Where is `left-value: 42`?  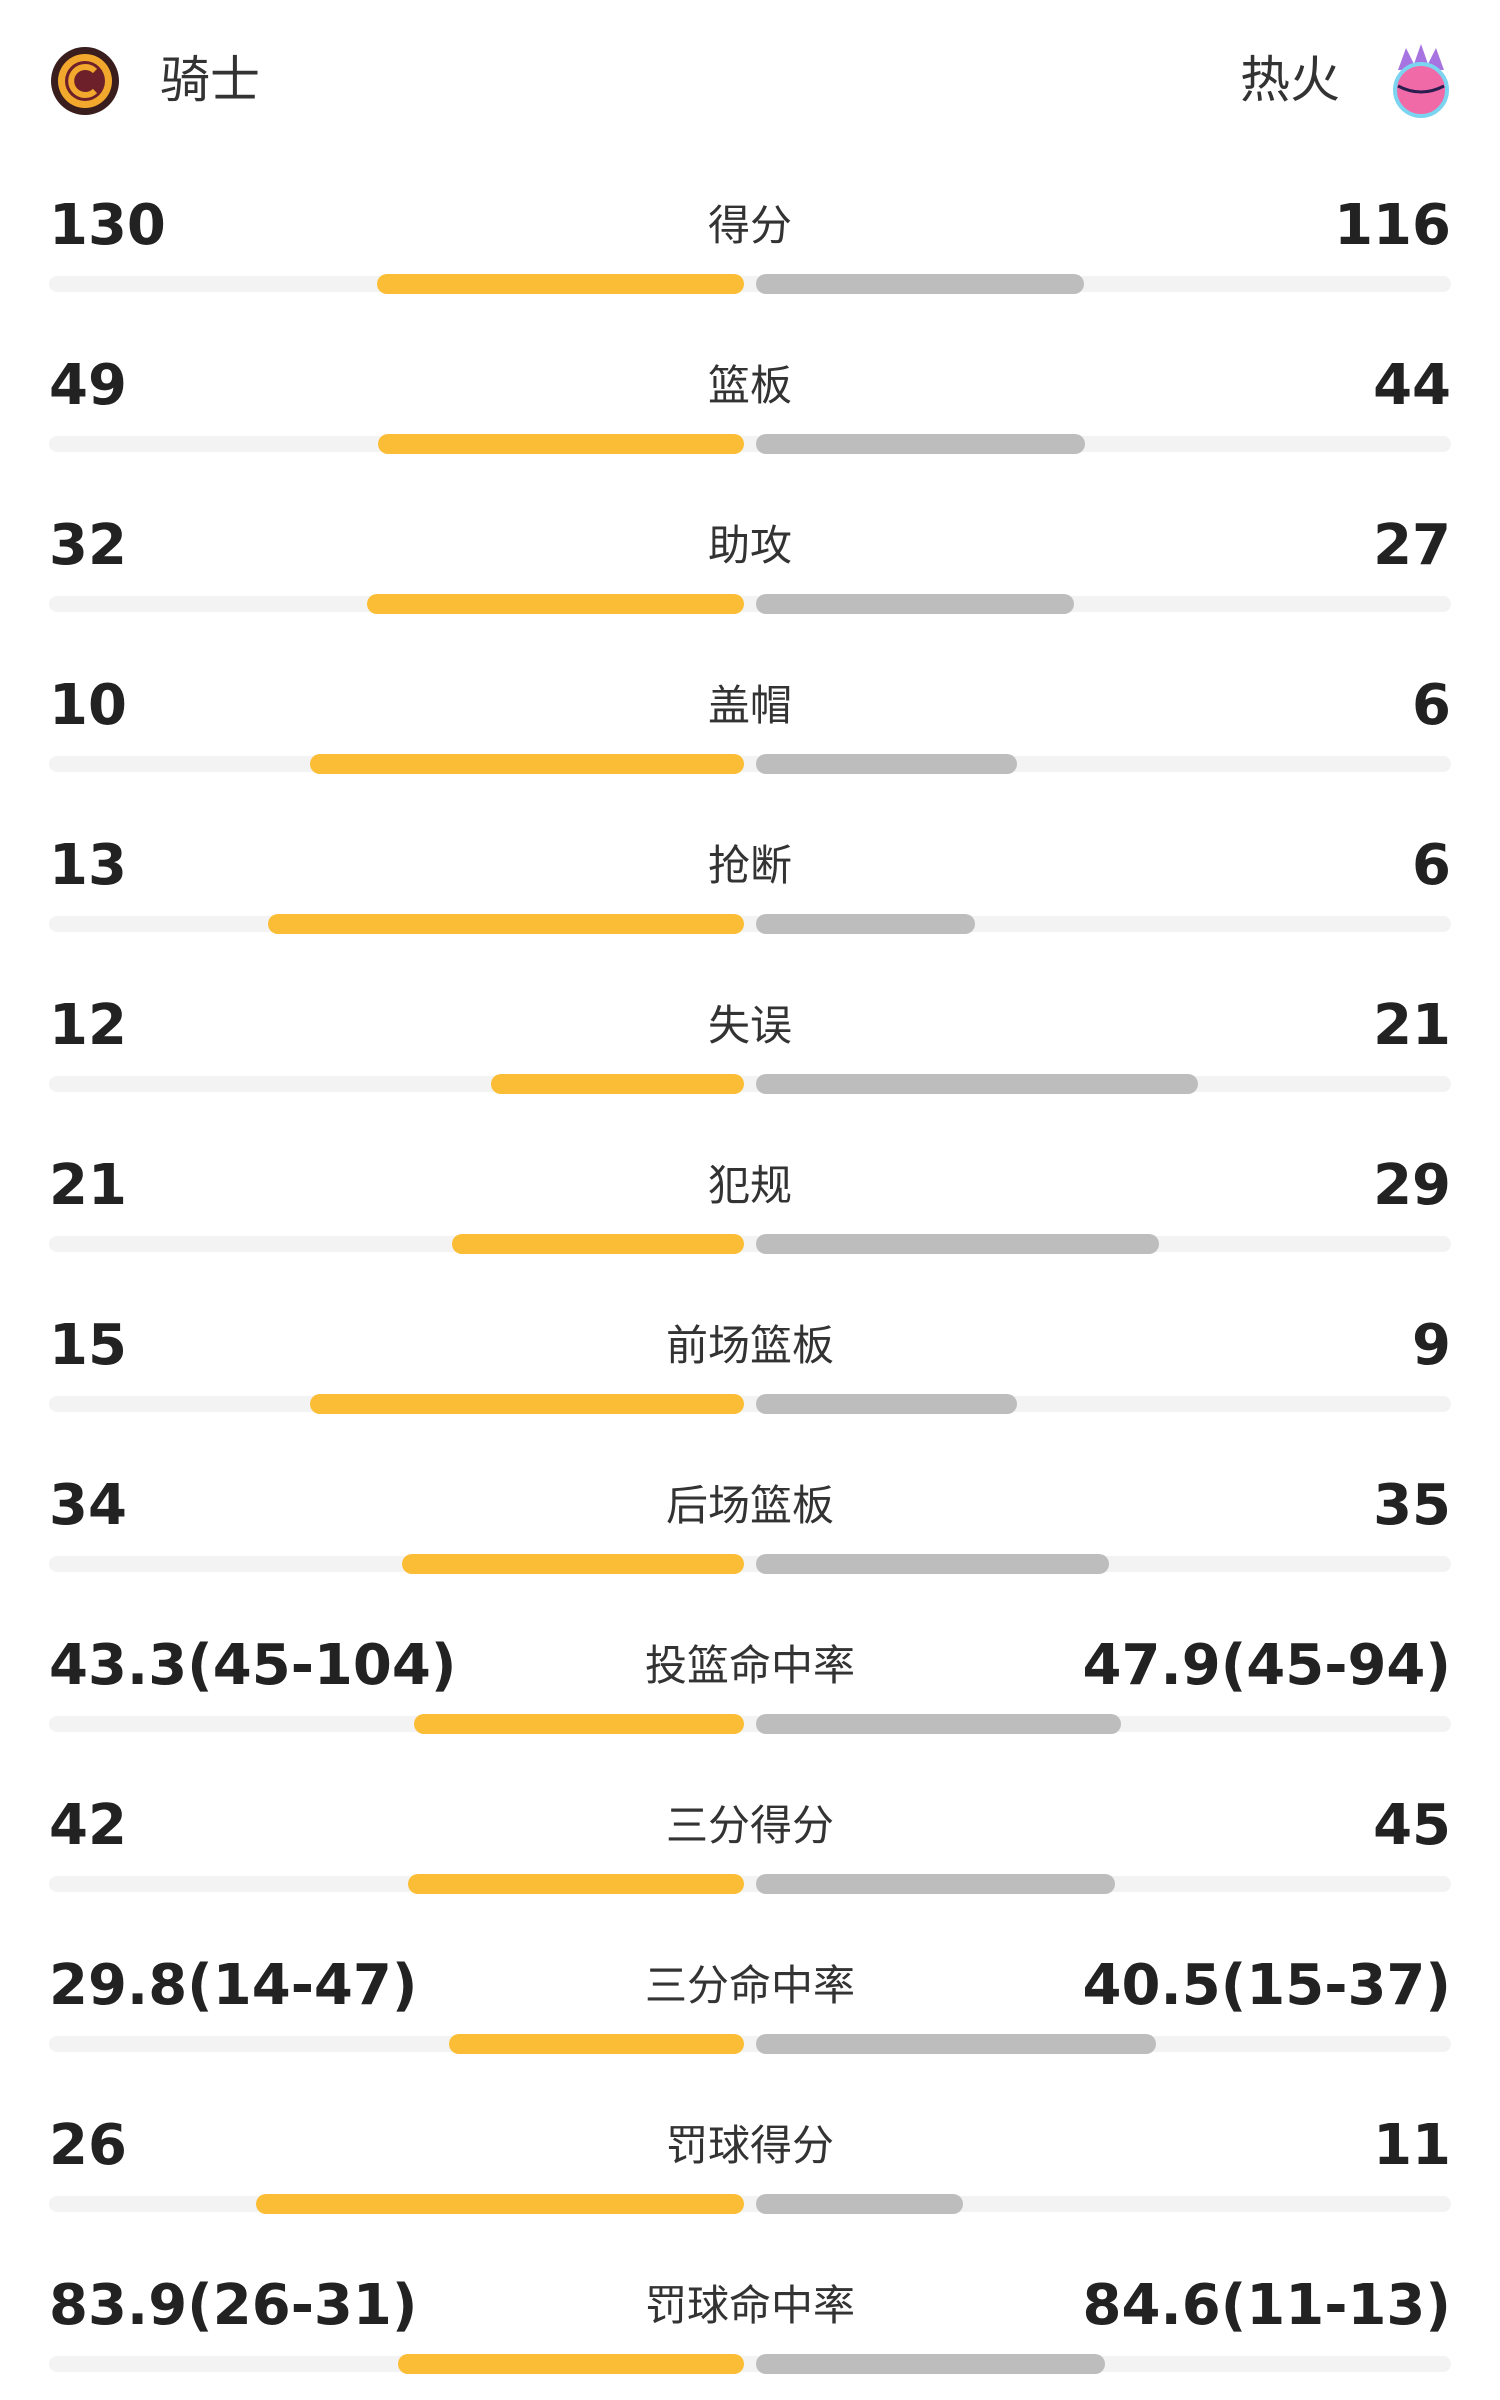 left-value: 42 is located at coordinates (88, 1825).